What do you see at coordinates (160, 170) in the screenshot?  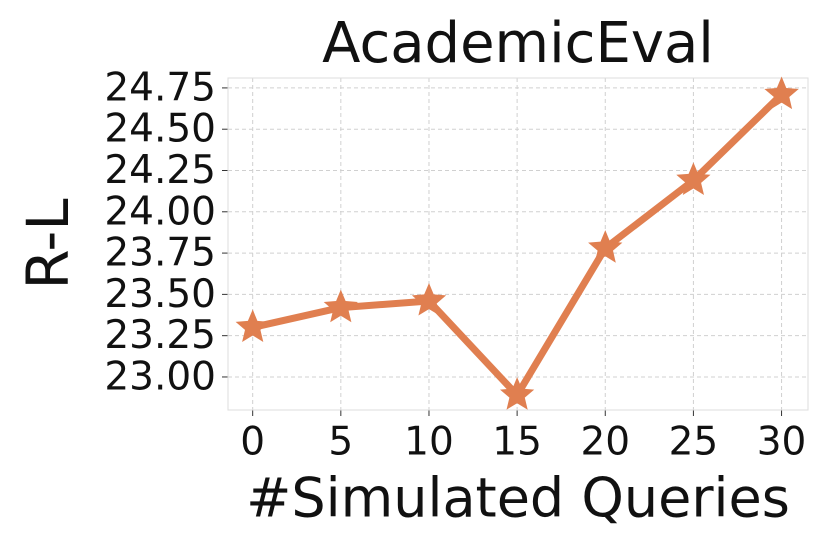 I see `y-tick-label: 24.25` at bounding box center [160, 170].